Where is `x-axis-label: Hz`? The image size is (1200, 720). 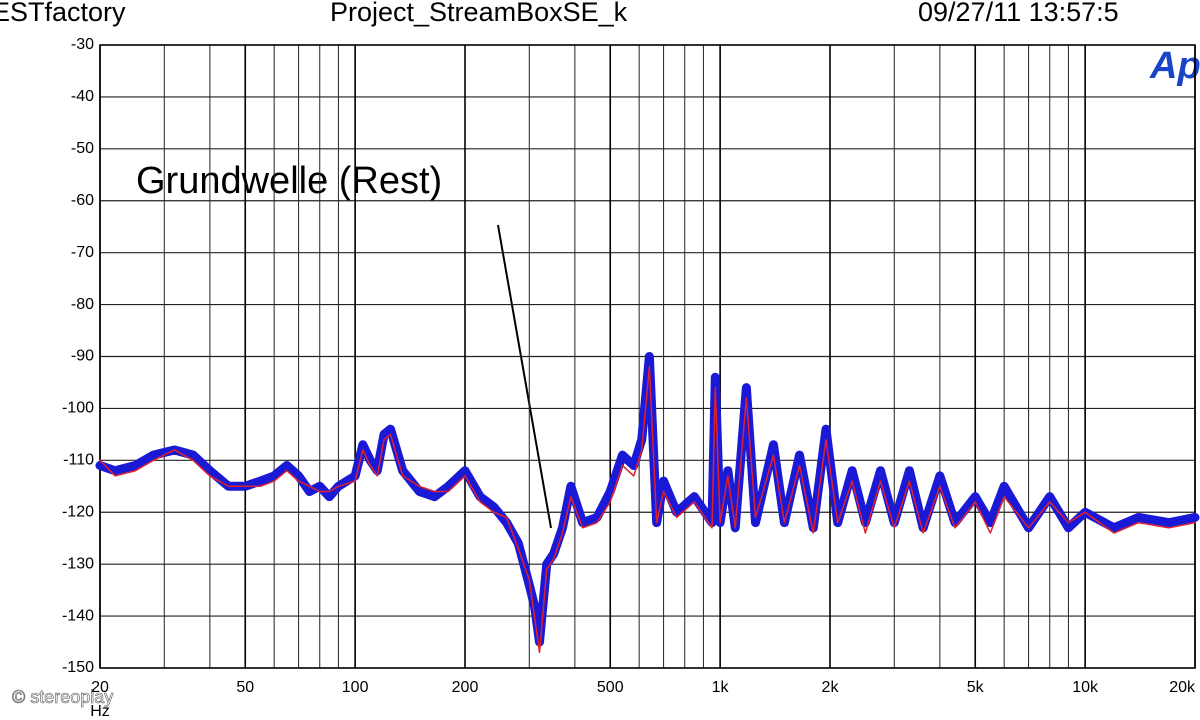 x-axis-label: Hz is located at coordinates (100, 711).